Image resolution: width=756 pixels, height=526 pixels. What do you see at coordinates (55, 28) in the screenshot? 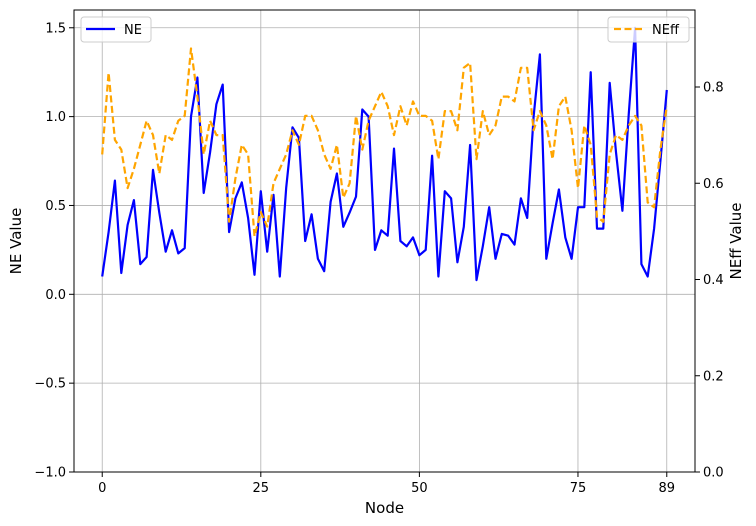
I see `left-y-tick-label: 1.5` at bounding box center [55, 28].